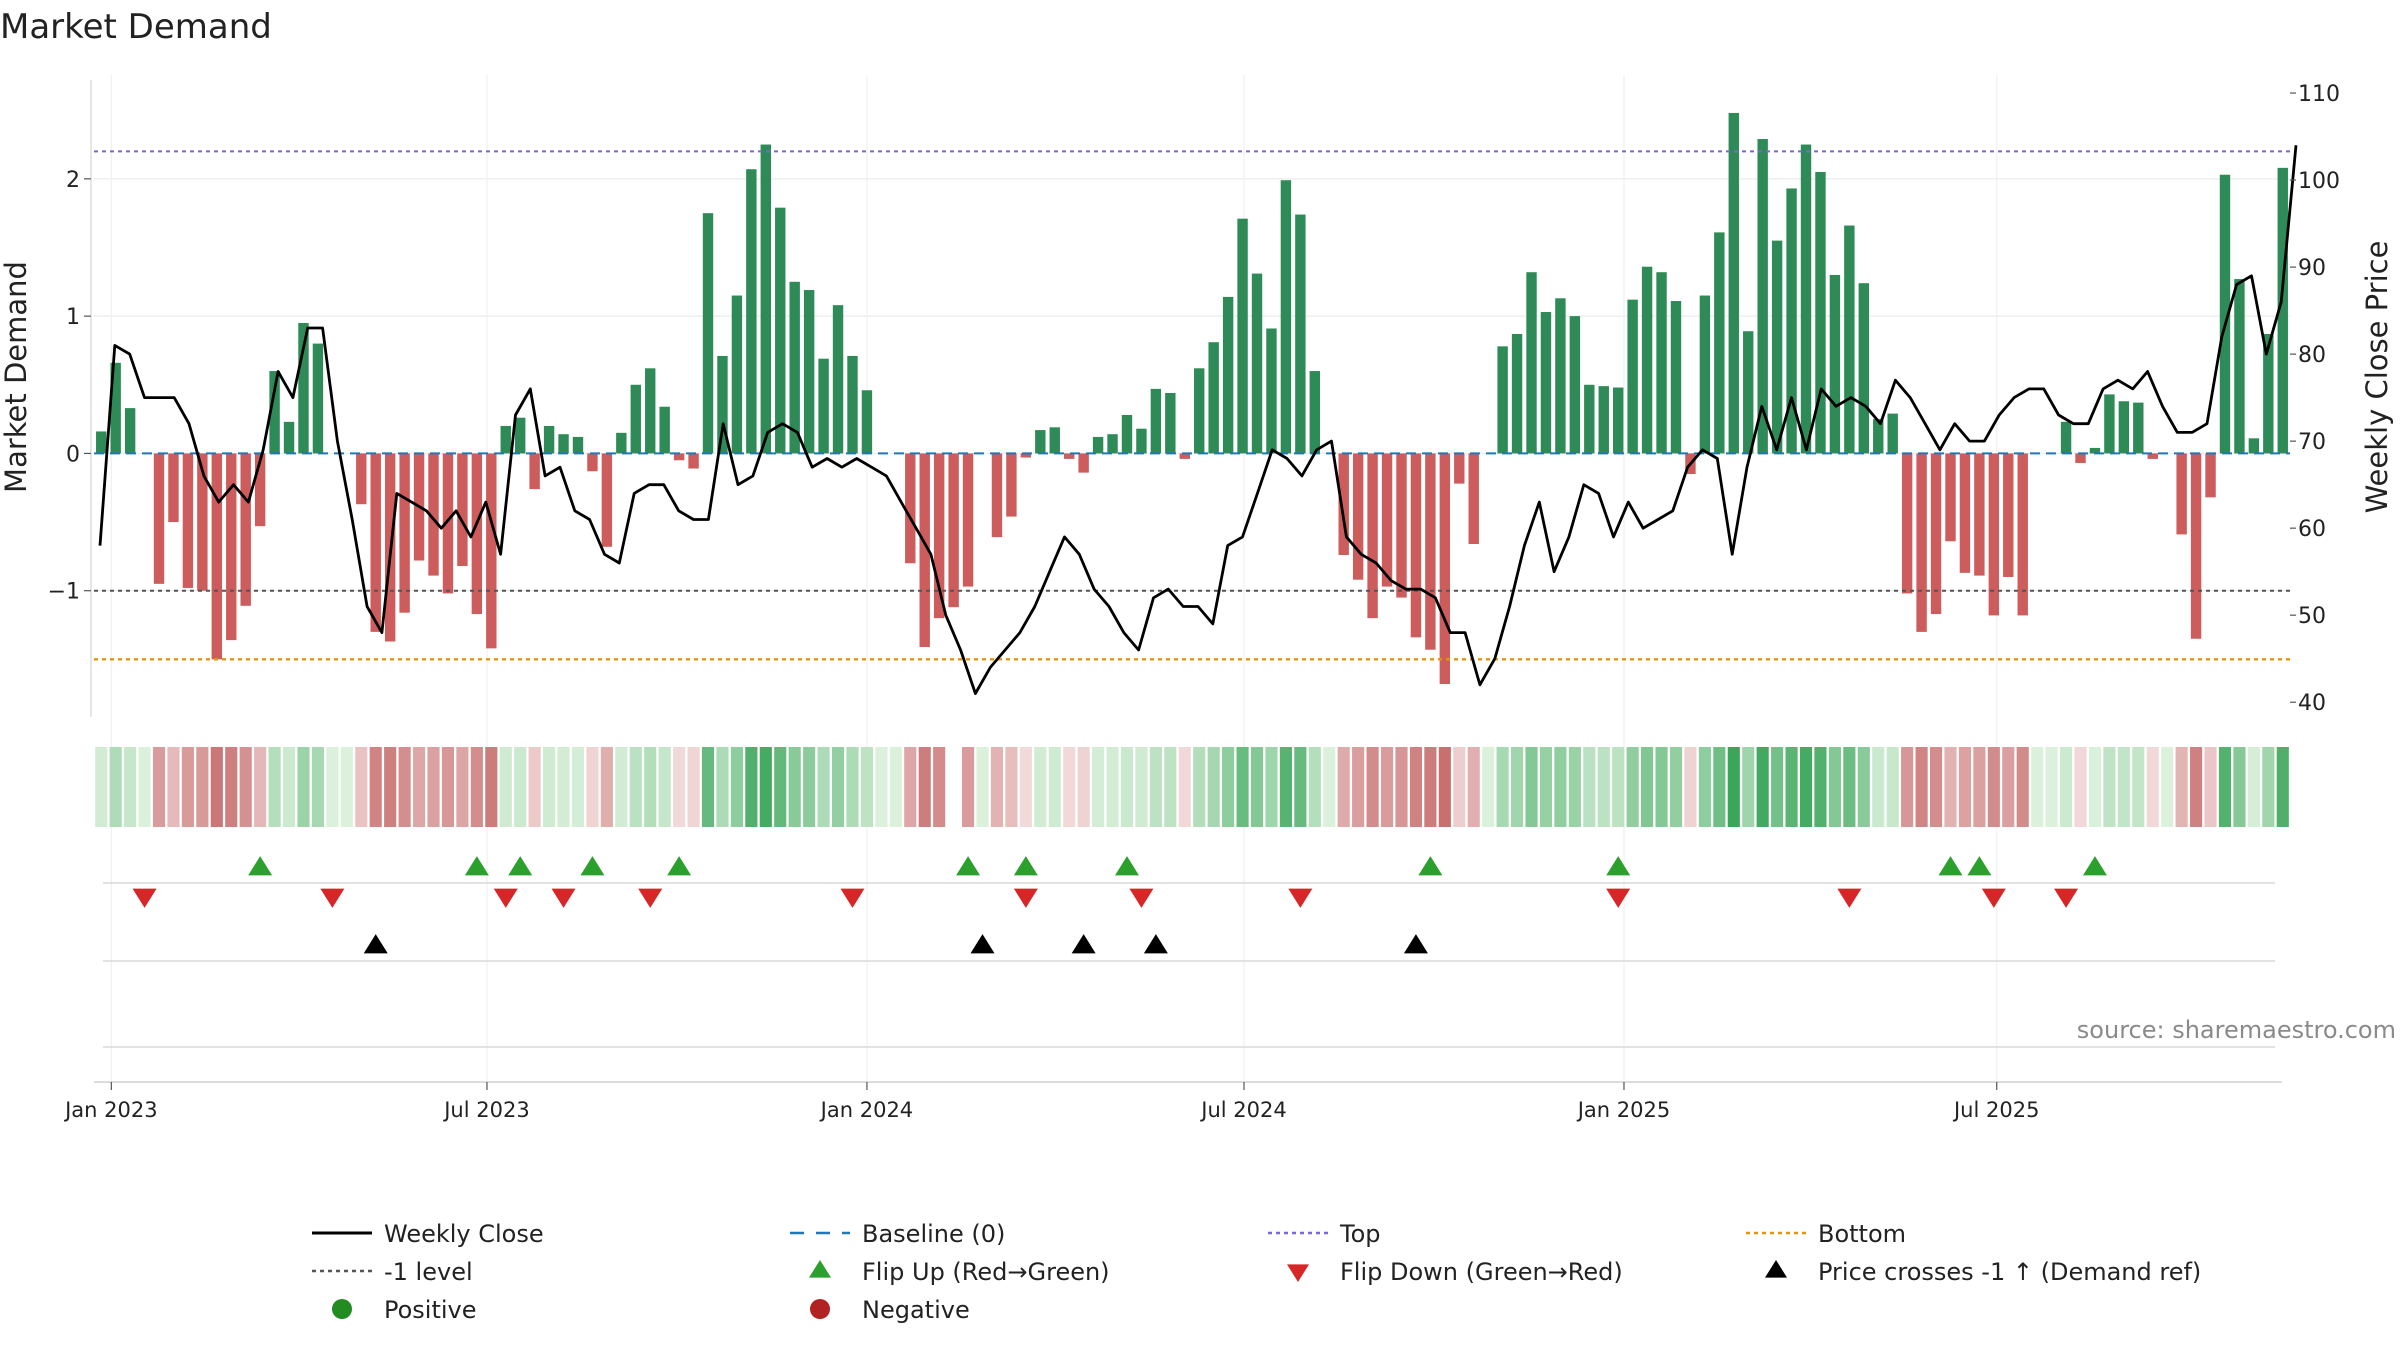 This screenshot has height=1350, width=2400. I want to click on source-label: source: sharemaestro.com, so click(2236, 1030).